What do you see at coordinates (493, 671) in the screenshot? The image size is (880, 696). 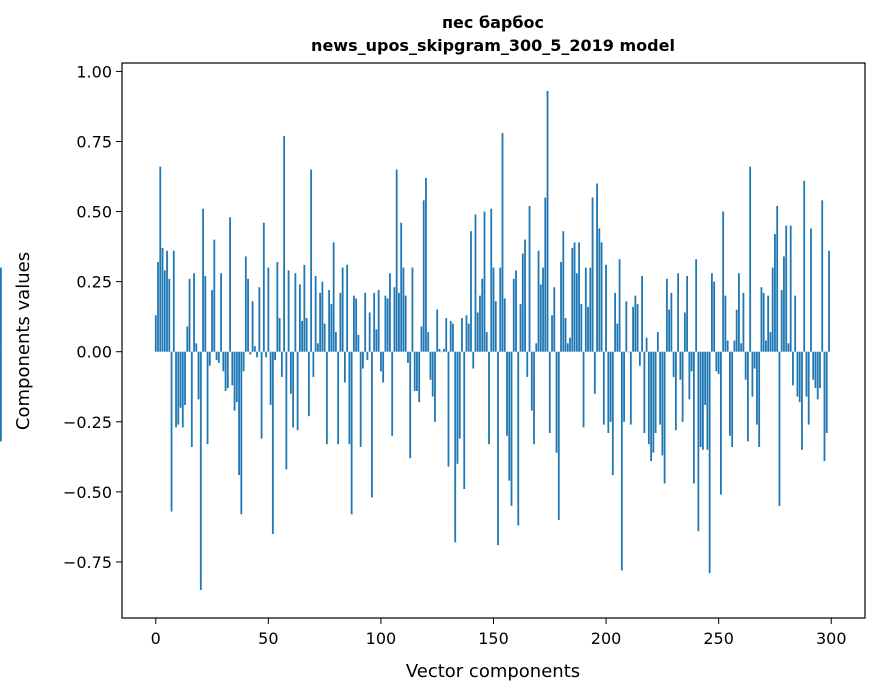 I see `x-axis-label: Vector components` at bounding box center [493, 671].